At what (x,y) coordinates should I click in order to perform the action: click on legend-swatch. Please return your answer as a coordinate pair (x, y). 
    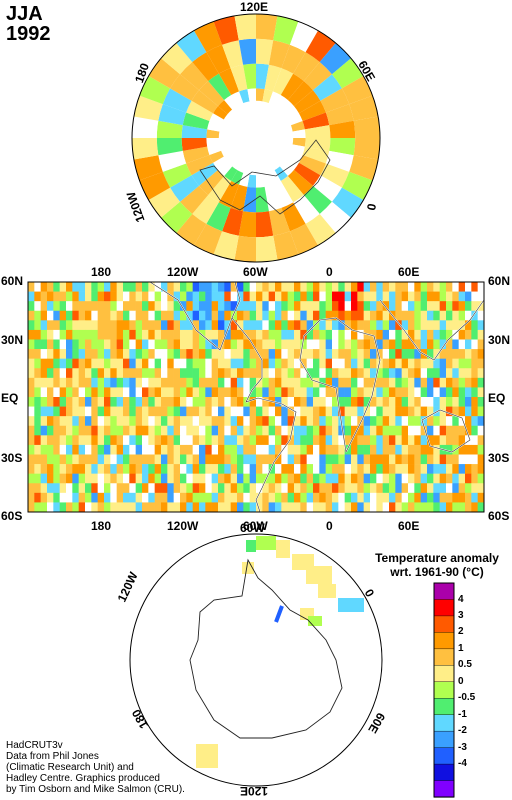
    Looking at the image, I should click on (444, 657).